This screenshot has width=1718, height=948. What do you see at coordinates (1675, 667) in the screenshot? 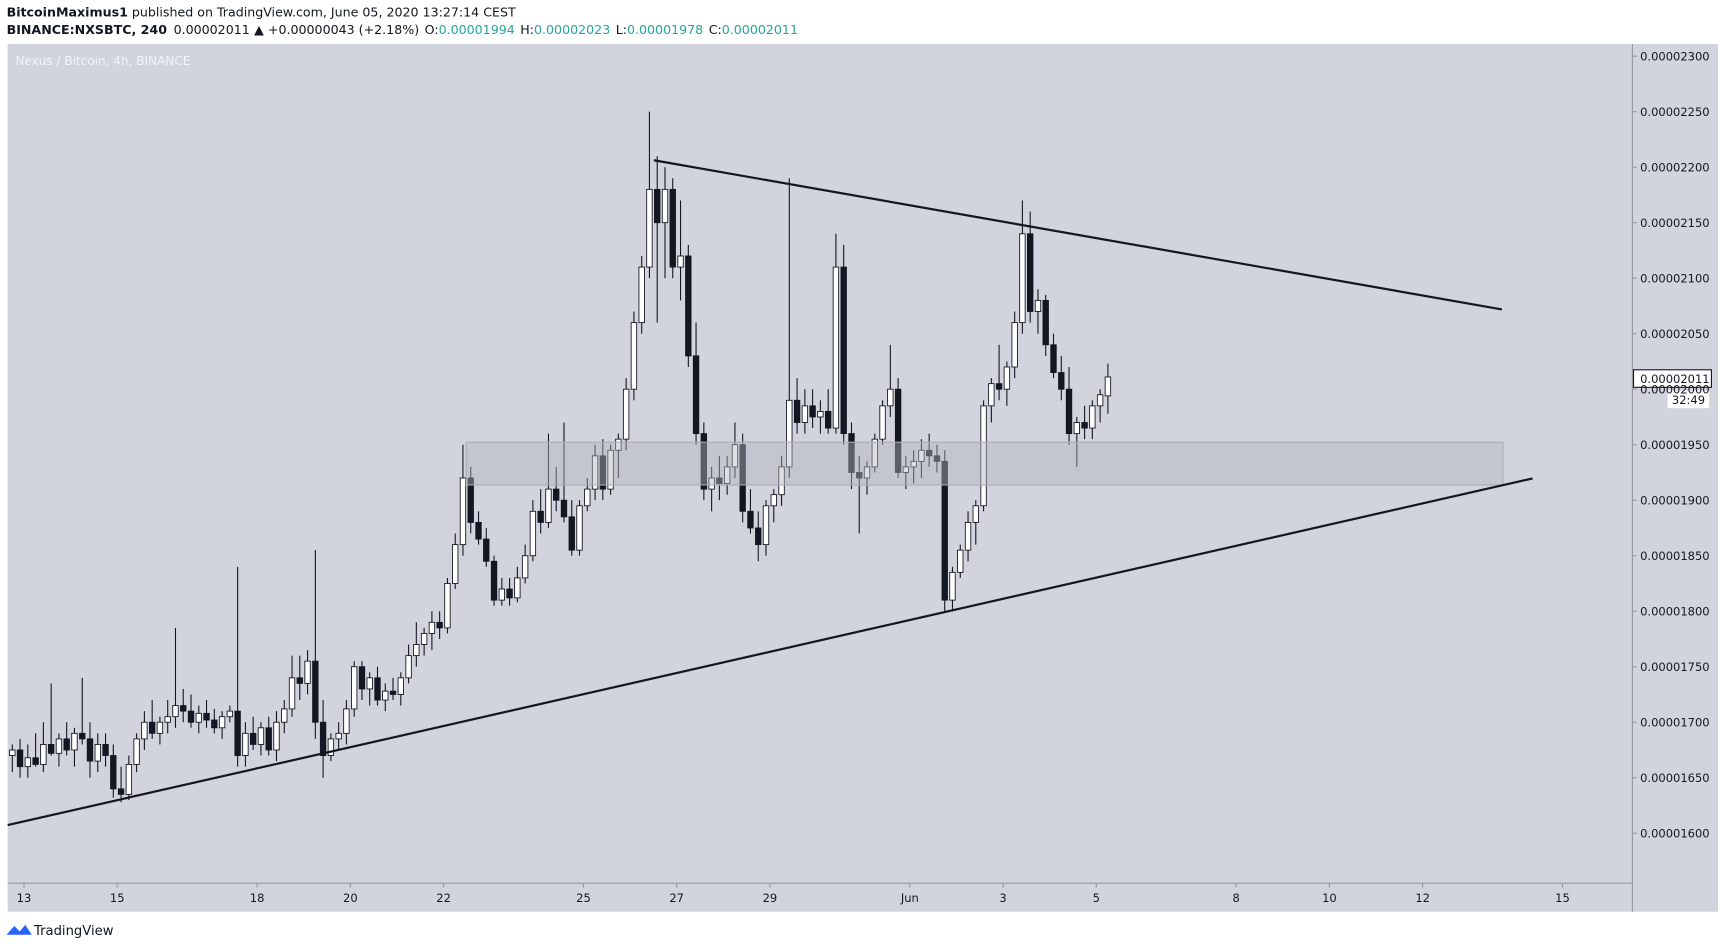
I see `y-tick-label: 0.00001750` at bounding box center [1675, 667].